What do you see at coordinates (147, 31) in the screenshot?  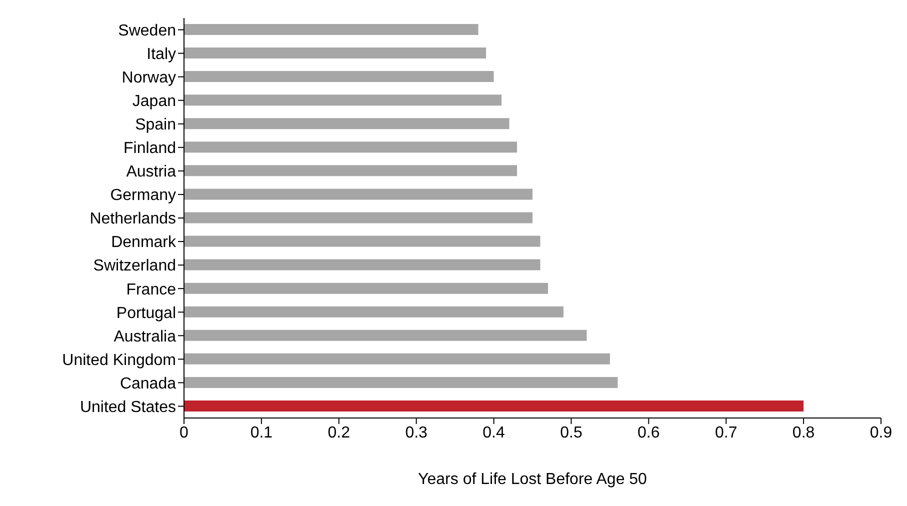 I see `y-tick-label: Sweden` at bounding box center [147, 31].